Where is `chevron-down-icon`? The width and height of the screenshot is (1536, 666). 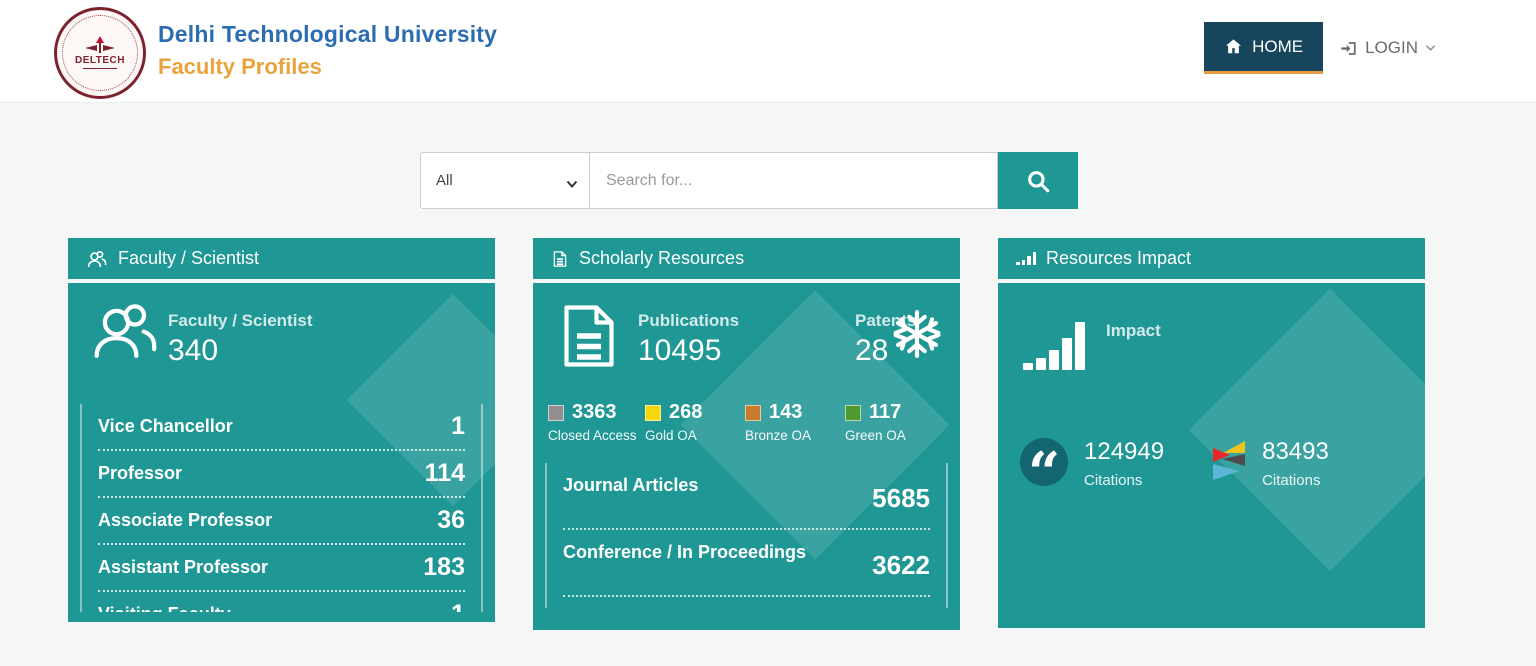 chevron-down-icon is located at coordinates (1430, 48).